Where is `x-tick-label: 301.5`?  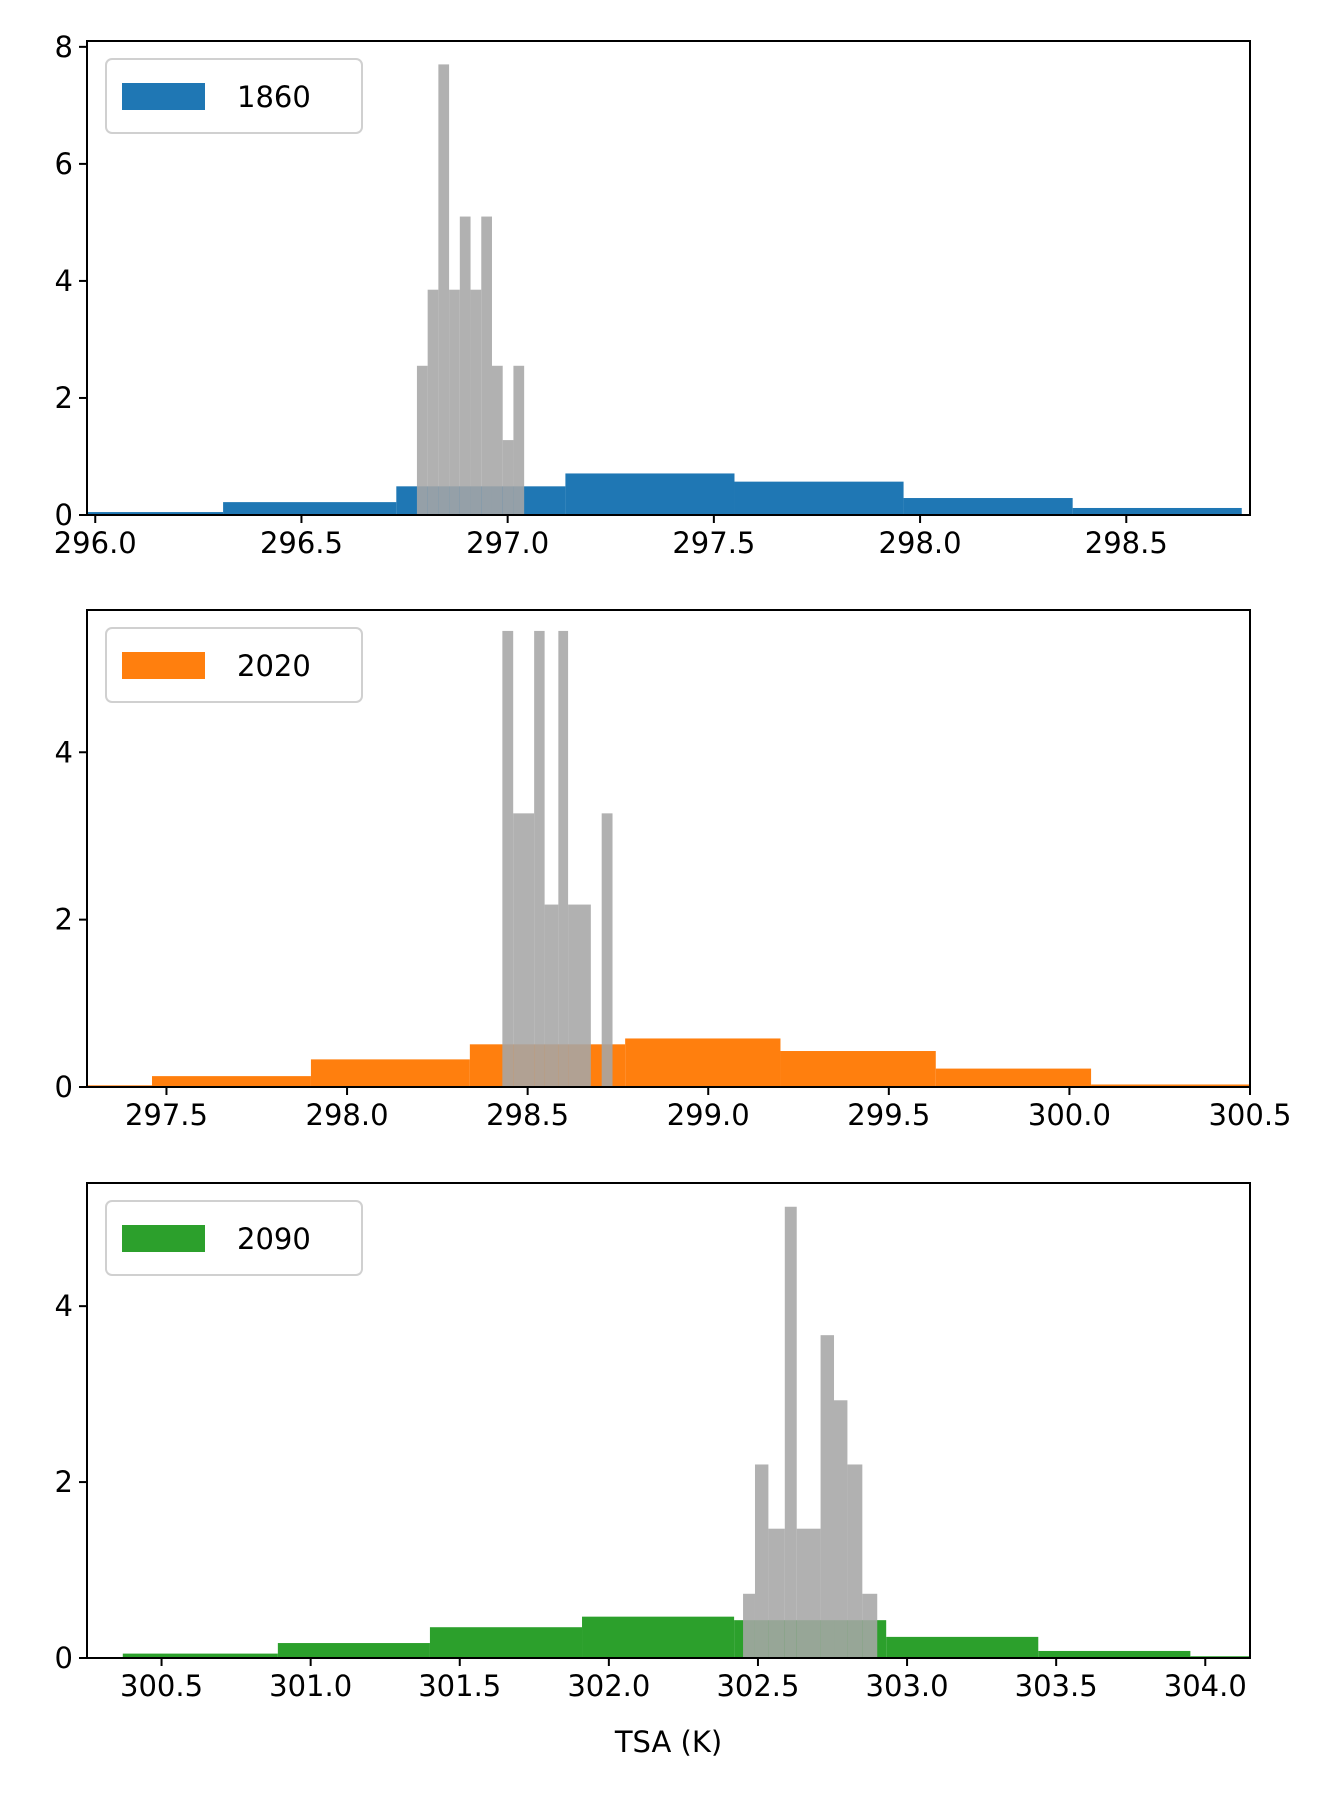
x-tick-label: 301.5 is located at coordinates (459, 1686).